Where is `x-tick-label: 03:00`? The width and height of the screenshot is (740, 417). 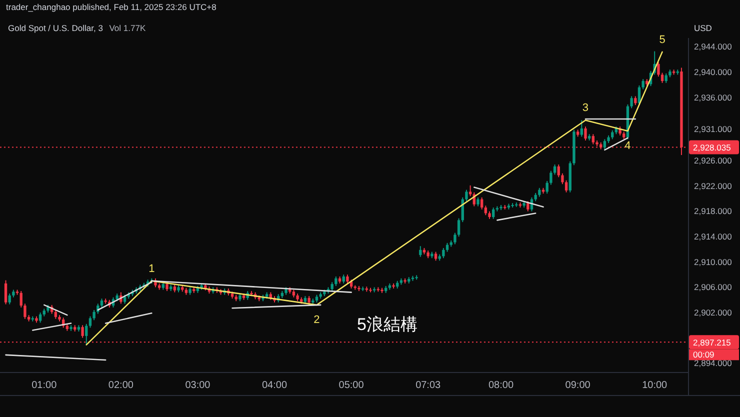 x-tick-label: 03:00 is located at coordinates (198, 385).